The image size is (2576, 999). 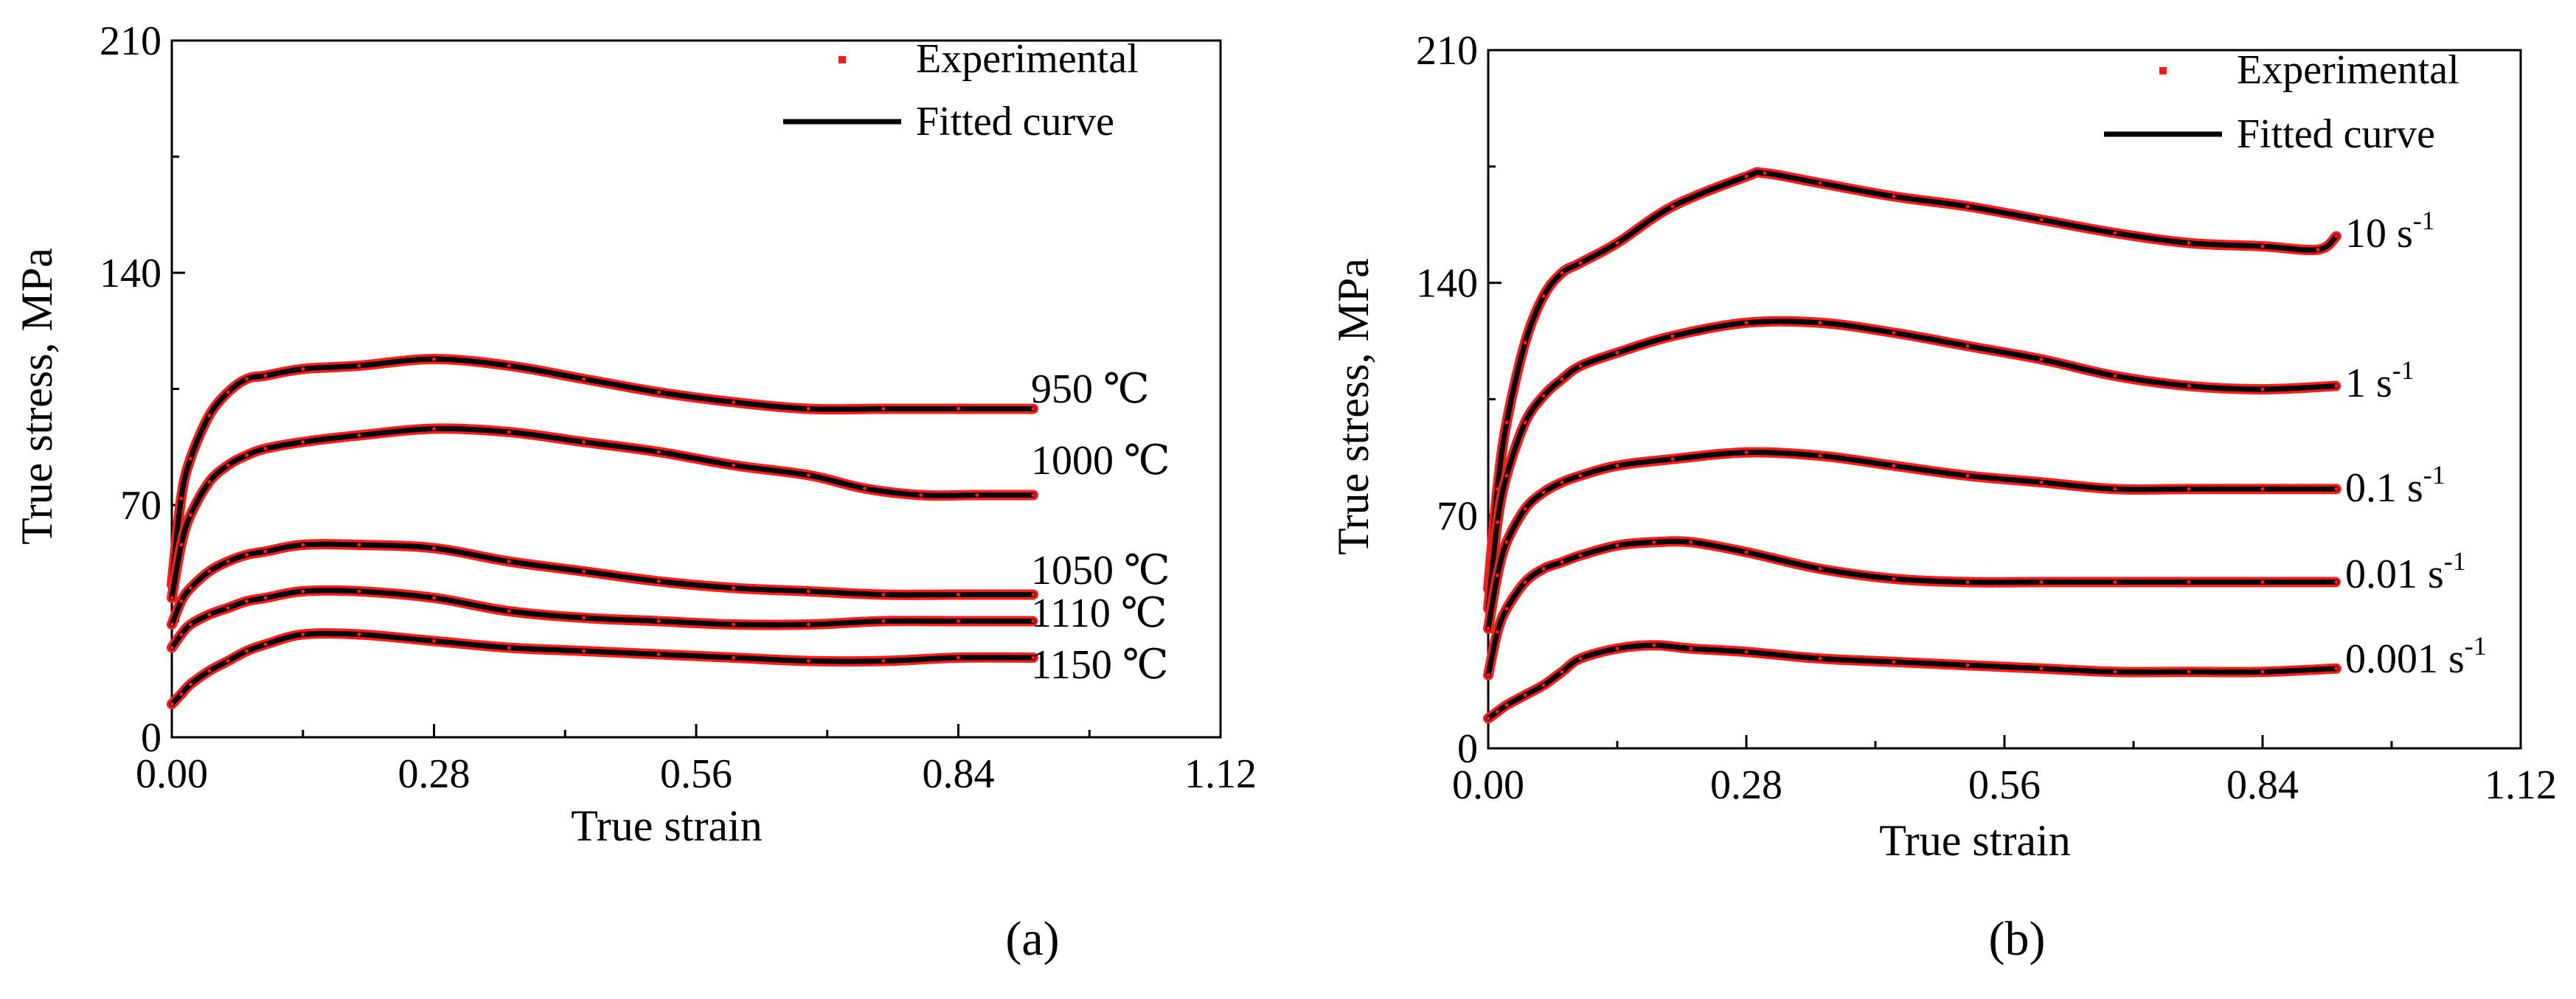 I want to click on experimental-series-line, so click(x=603, y=584).